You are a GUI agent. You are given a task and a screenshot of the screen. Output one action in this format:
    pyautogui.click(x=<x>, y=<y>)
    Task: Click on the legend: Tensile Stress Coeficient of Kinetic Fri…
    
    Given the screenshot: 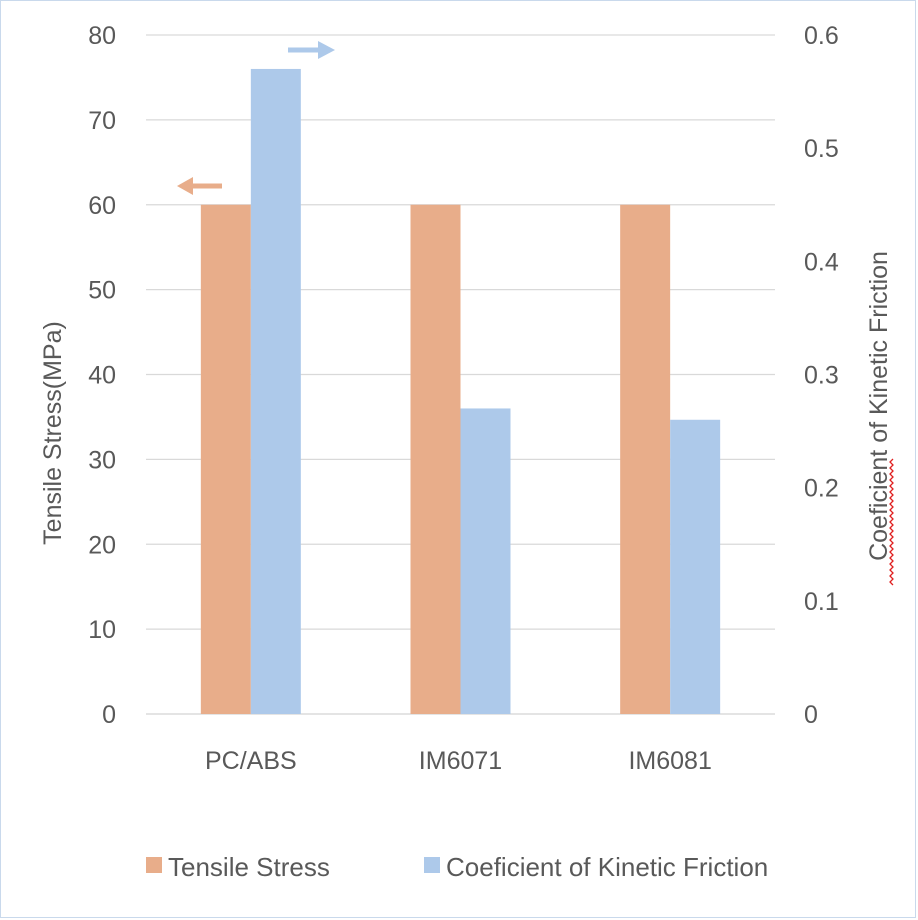 What is the action you would take?
    pyautogui.click(x=457, y=867)
    